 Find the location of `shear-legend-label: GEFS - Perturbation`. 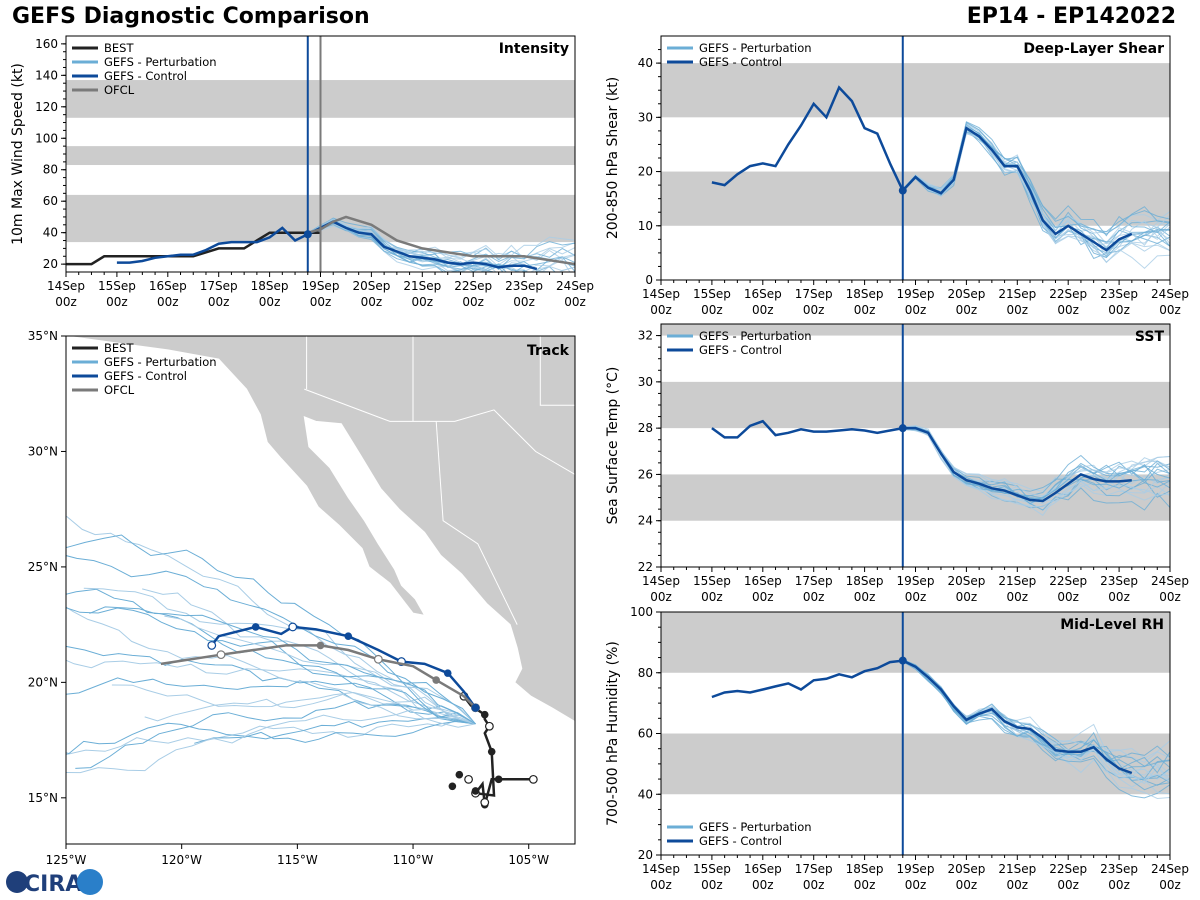

shear-legend-label: GEFS - Perturbation is located at coordinates (755, 48).